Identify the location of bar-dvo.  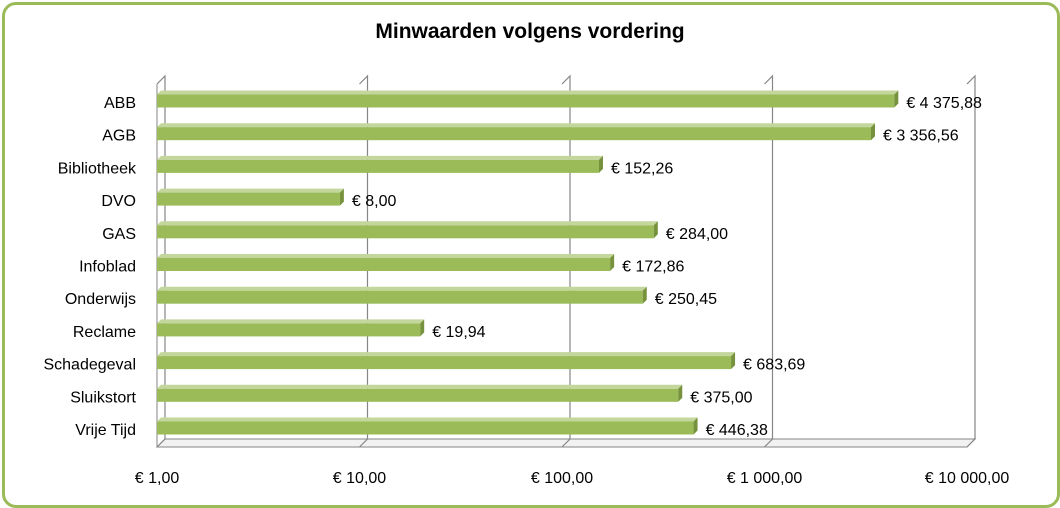
(250, 197).